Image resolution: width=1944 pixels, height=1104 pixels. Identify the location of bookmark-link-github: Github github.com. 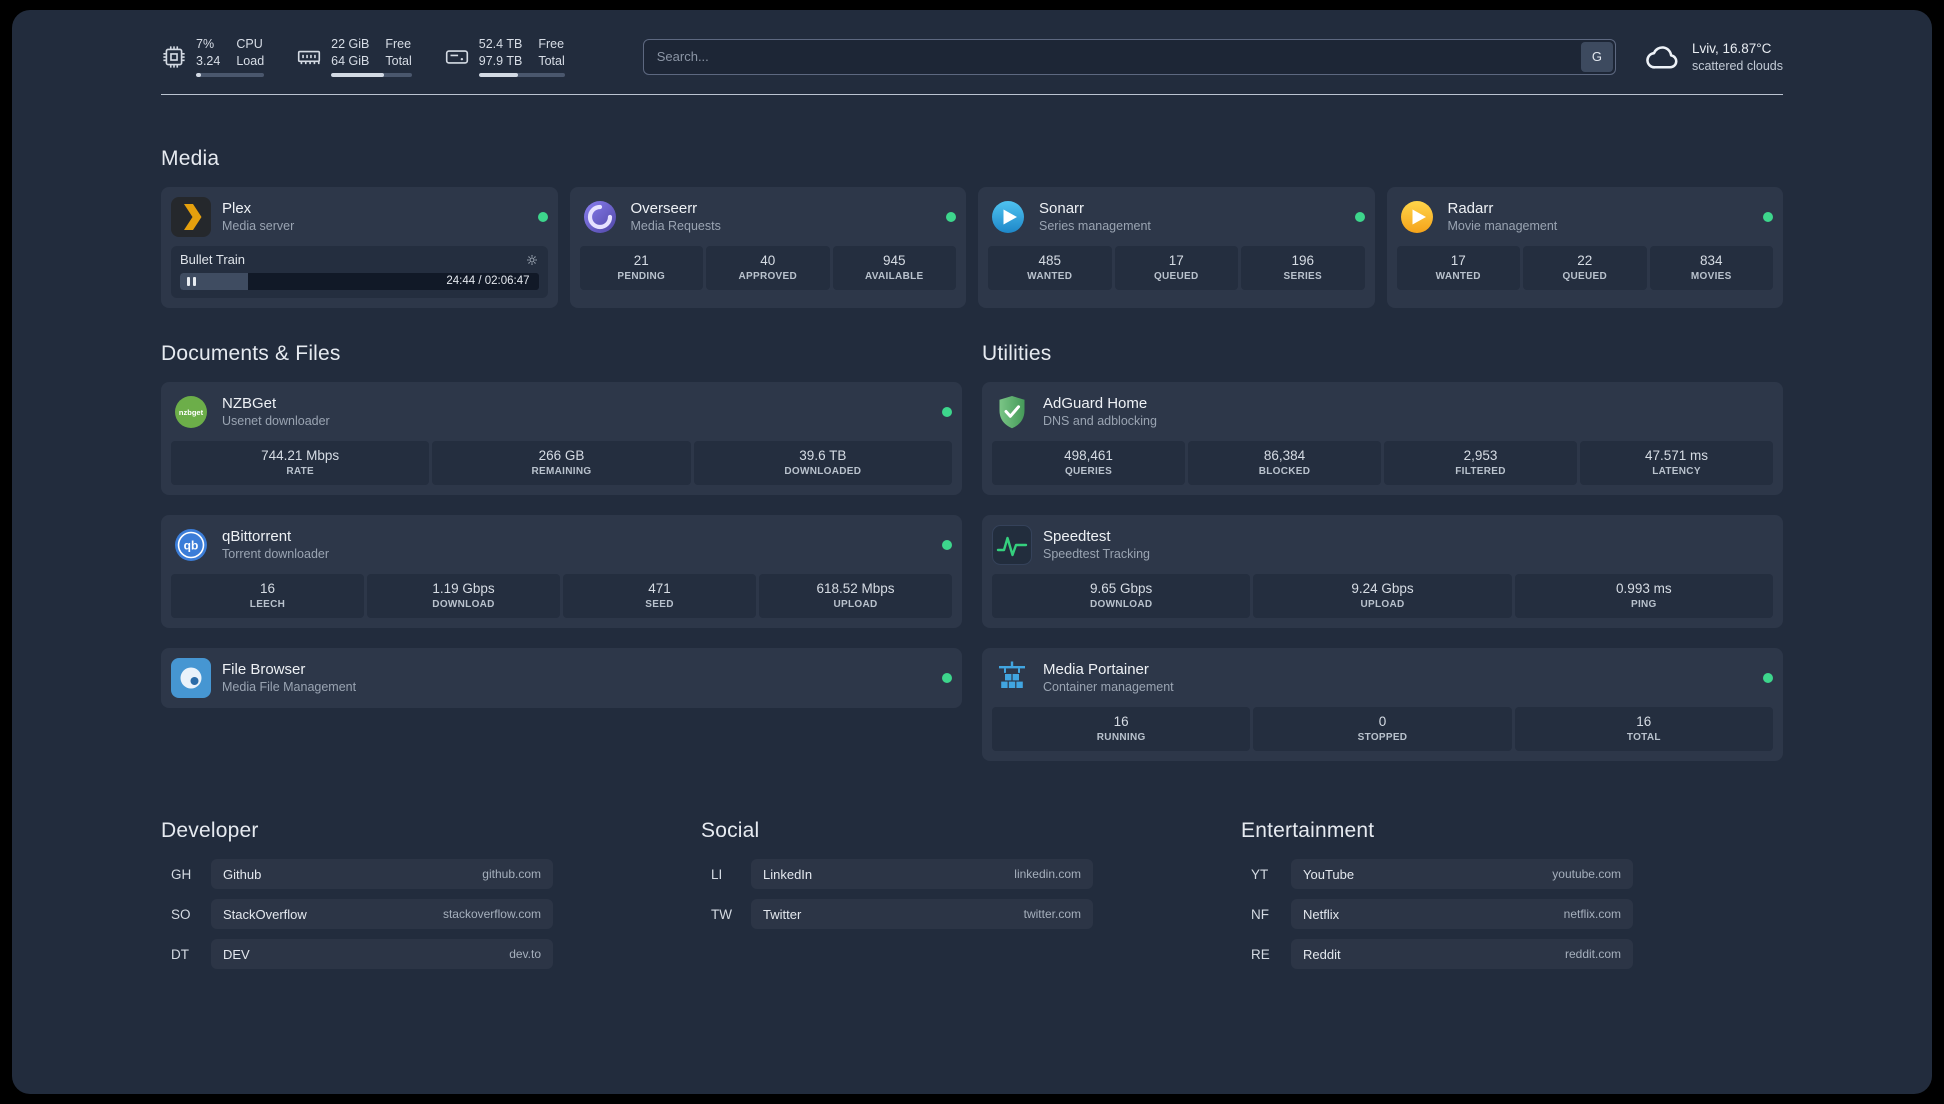
(382, 874).